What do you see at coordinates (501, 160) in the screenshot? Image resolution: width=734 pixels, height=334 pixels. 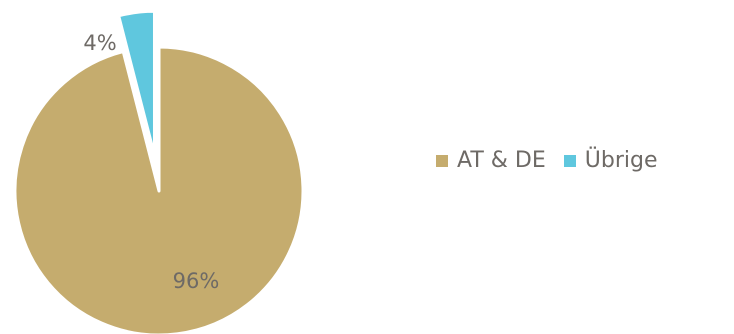 I see `legend-label-at-de: AT & DE` at bounding box center [501, 160].